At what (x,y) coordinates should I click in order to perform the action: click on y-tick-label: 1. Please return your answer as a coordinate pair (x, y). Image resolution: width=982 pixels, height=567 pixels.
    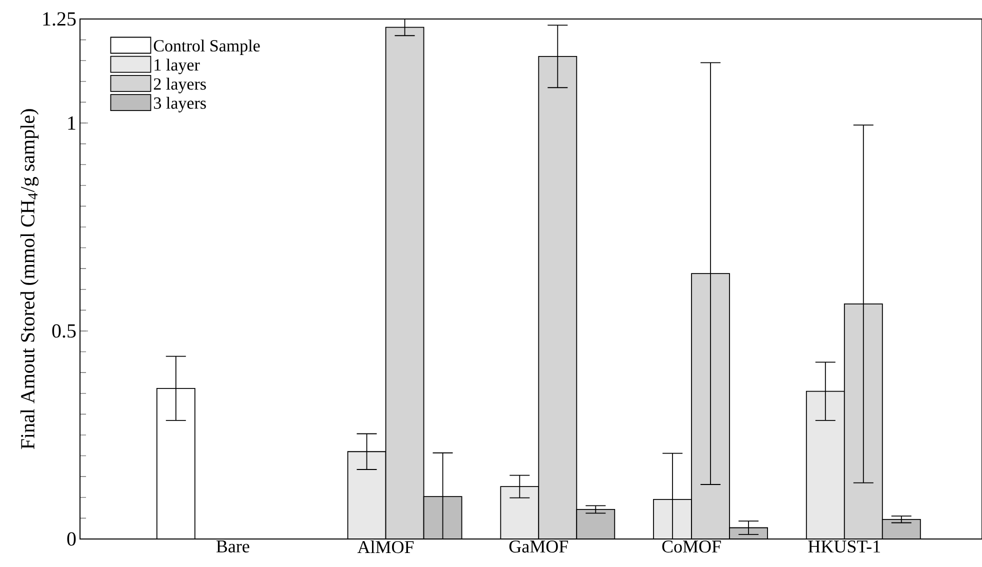
    Looking at the image, I should click on (72, 123).